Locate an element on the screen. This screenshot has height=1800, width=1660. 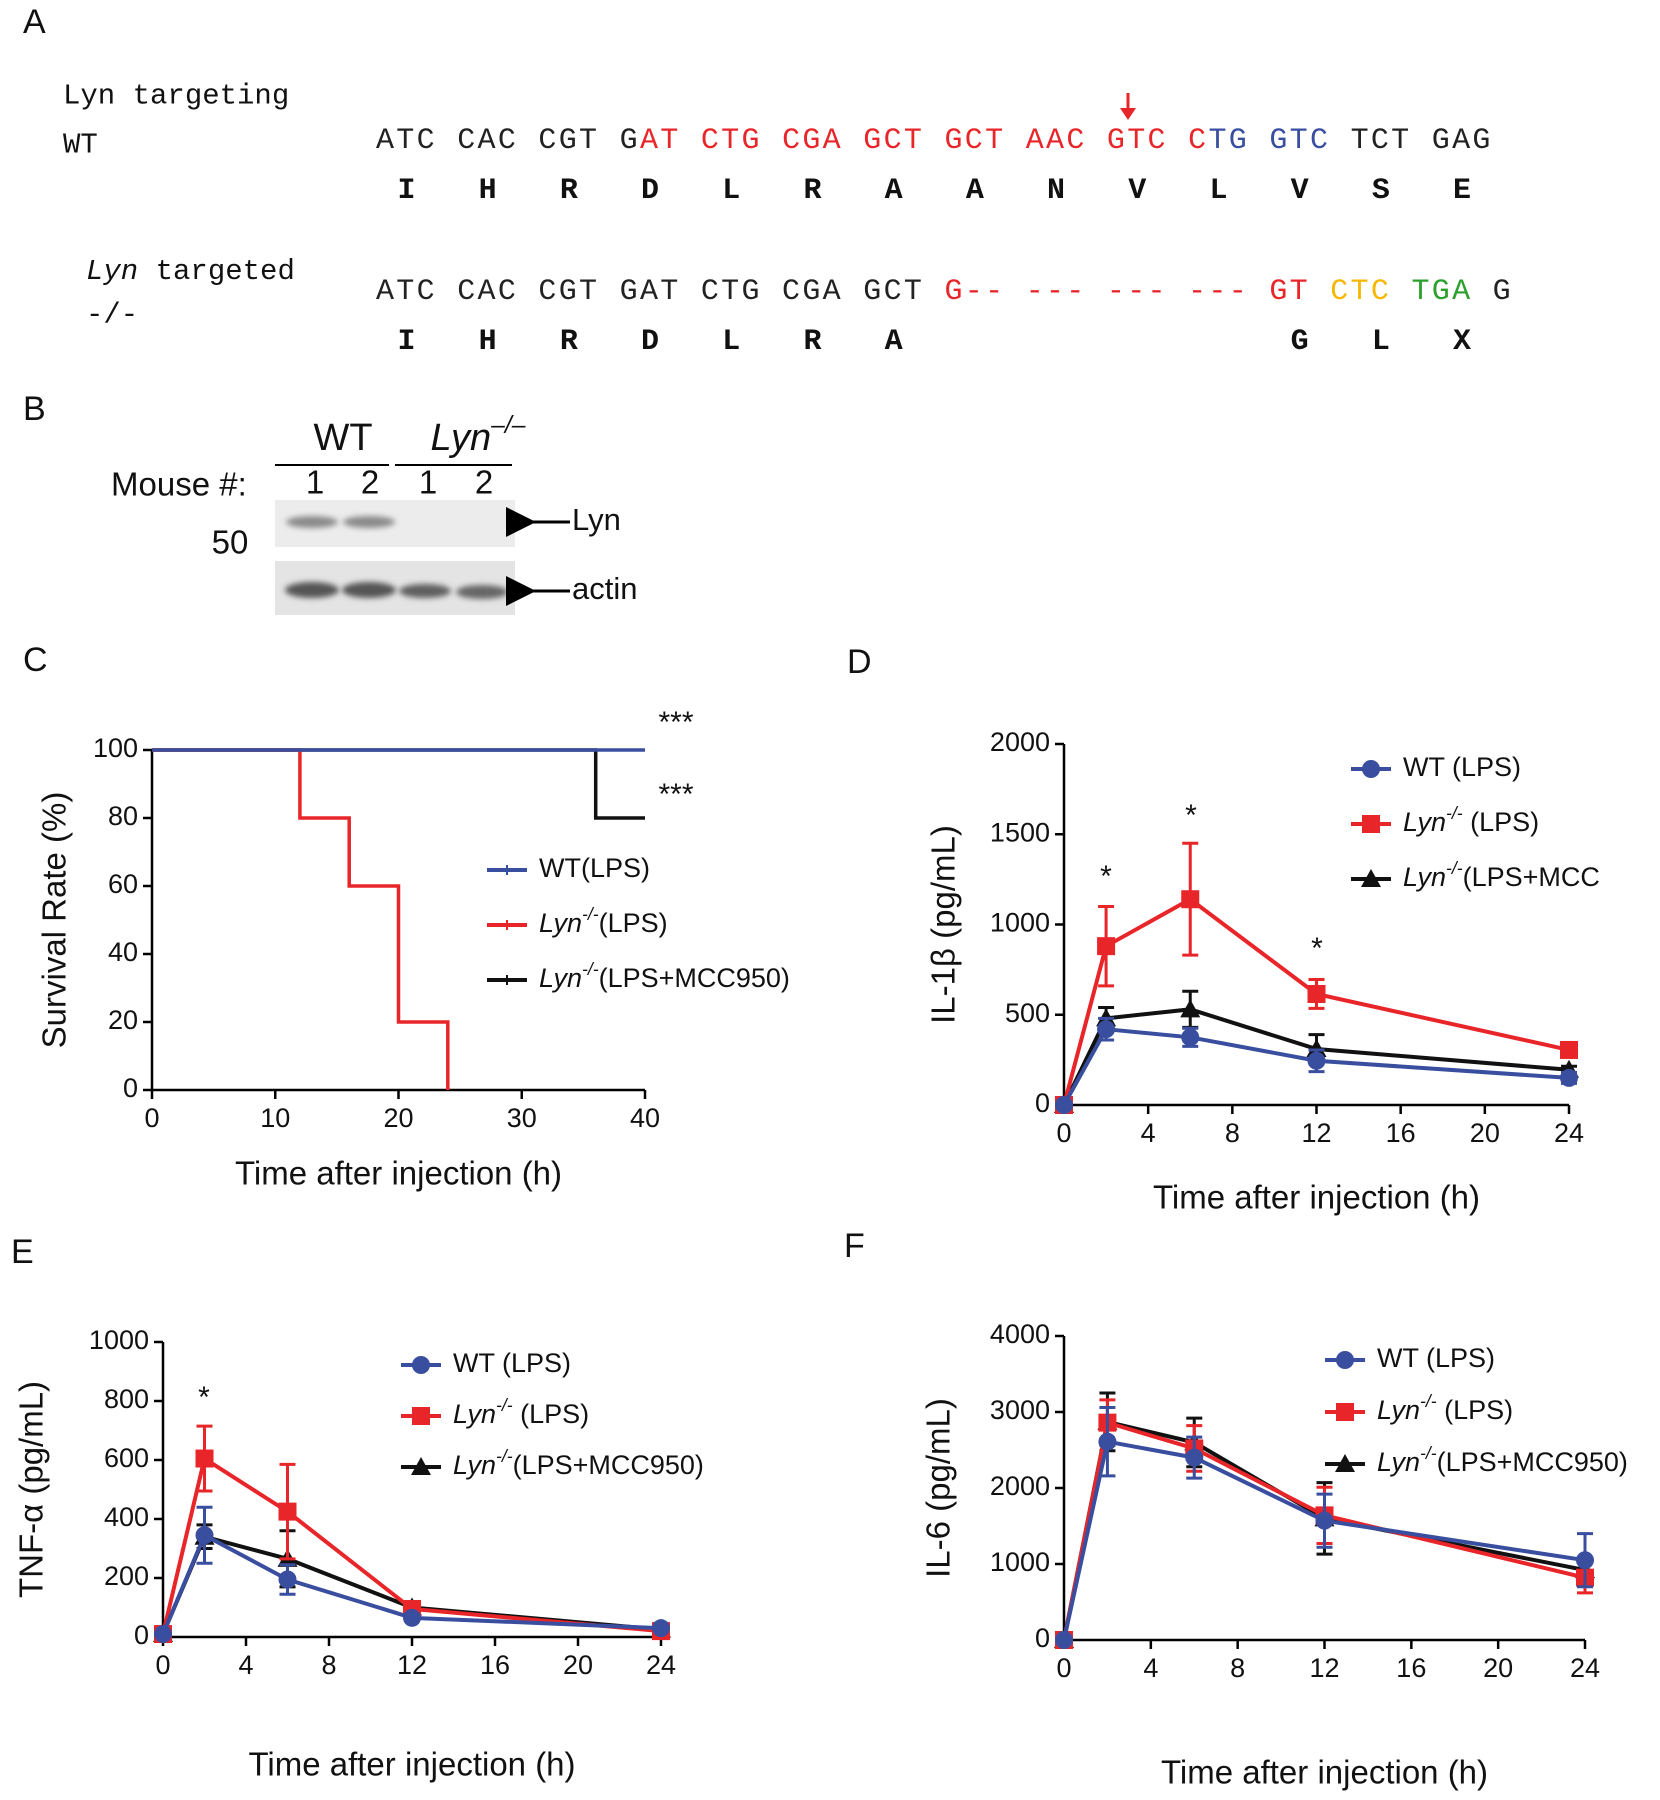
sequence-segment: TGA is located at coordinates (1431, 292).